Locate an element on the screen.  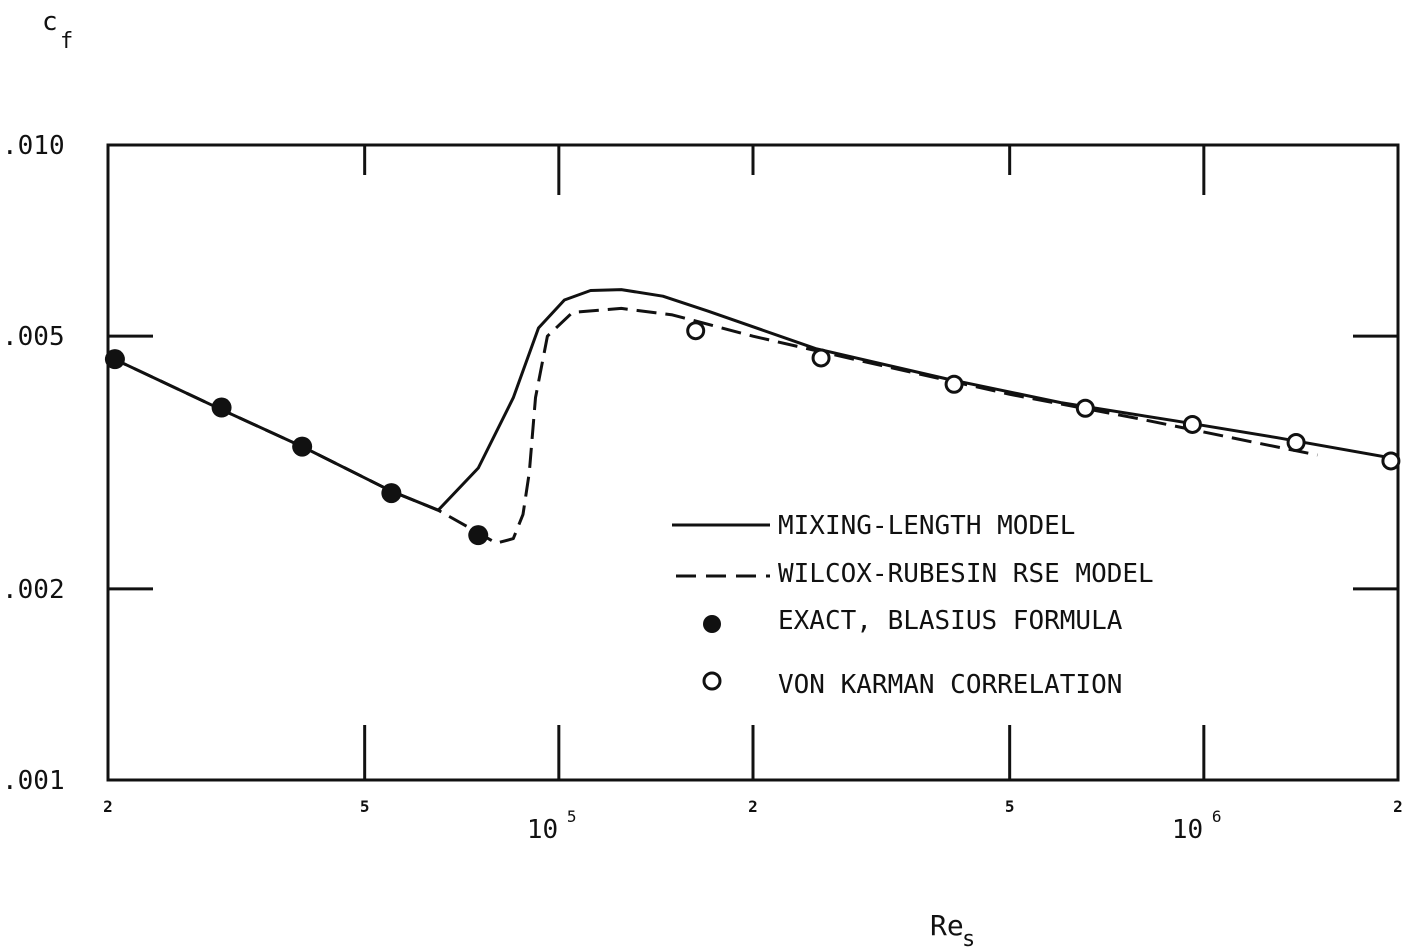
legend-label-blasius: EXACT, BLASIUS FORMULA is located at coordinates (950, 621).